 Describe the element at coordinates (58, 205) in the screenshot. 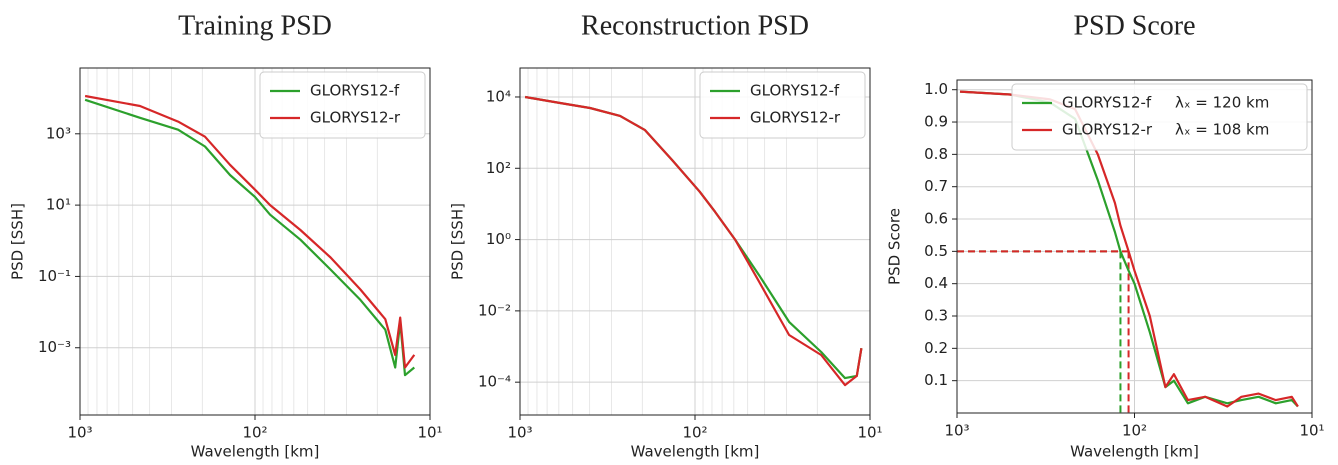

I see `y-tick-label: 10¹` at that location.